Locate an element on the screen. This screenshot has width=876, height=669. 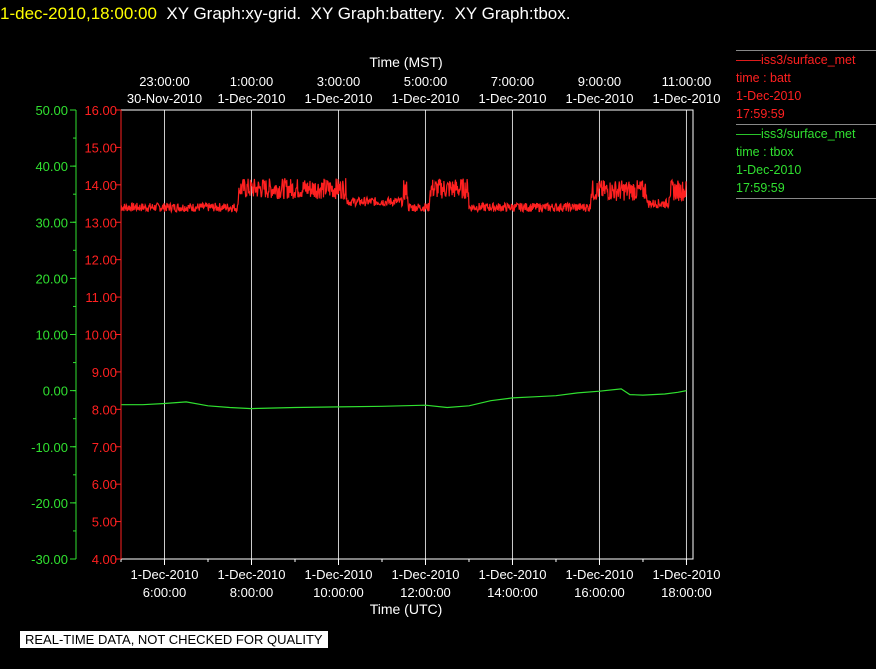
bottom-tick-time: 16:00:00 is located at coordinates (599, 592).